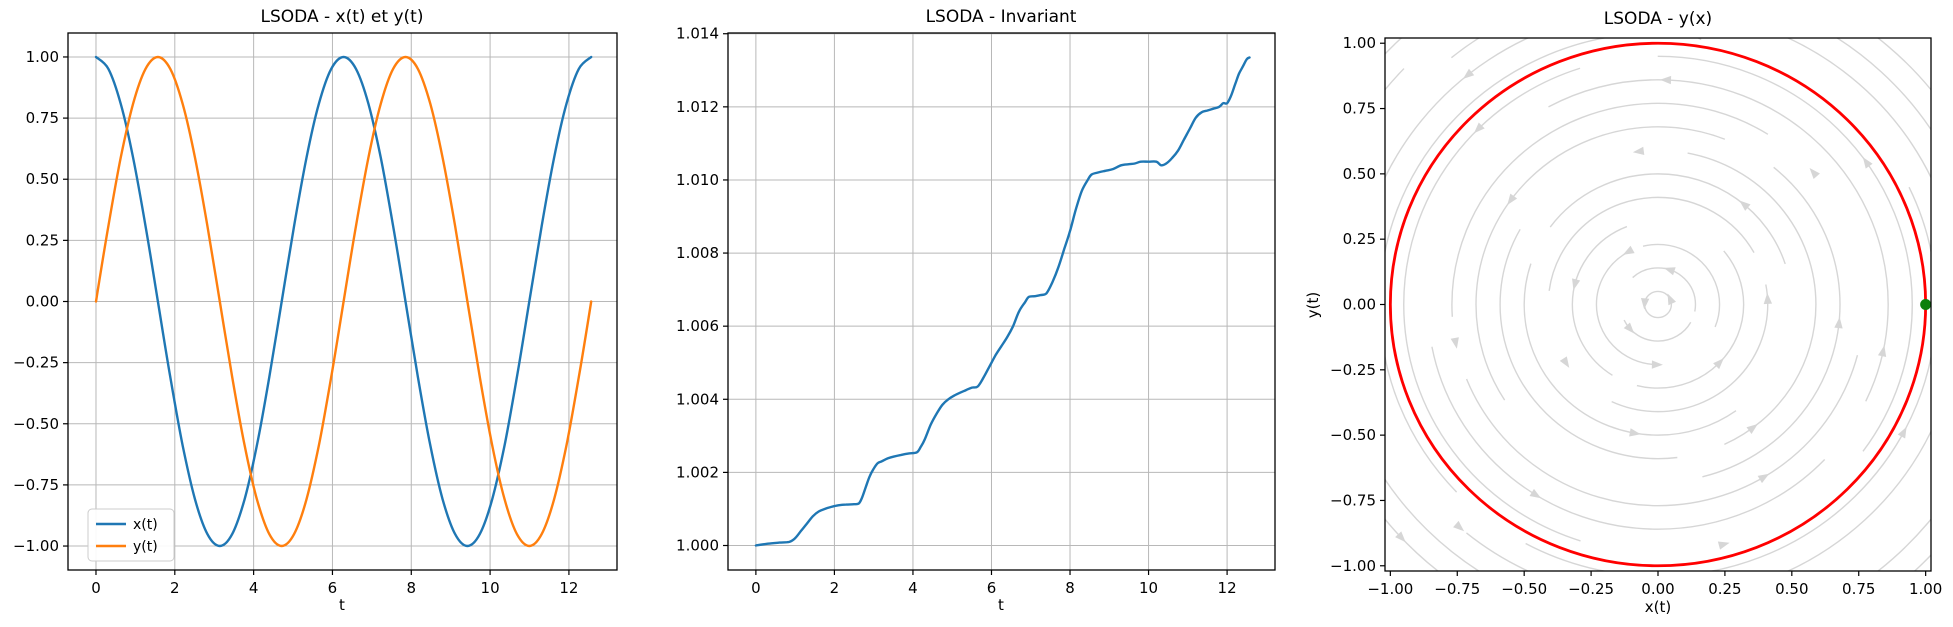 This screenshot has width=1953, height=627. I want to click on x-tick-label: 0.50, so click(1791, 589).